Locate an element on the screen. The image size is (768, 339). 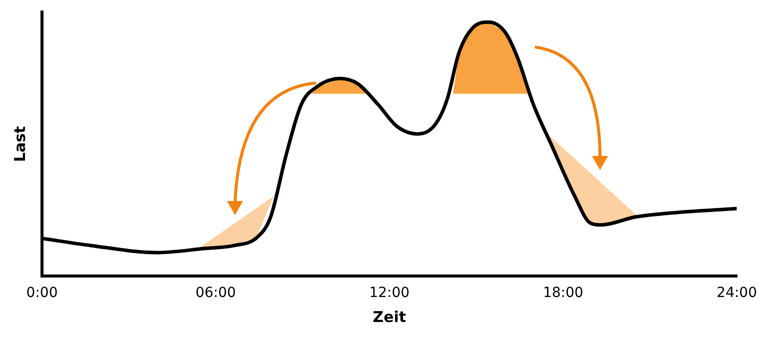
x-tick-label: 06:00 is located at coordinates (216, 293).